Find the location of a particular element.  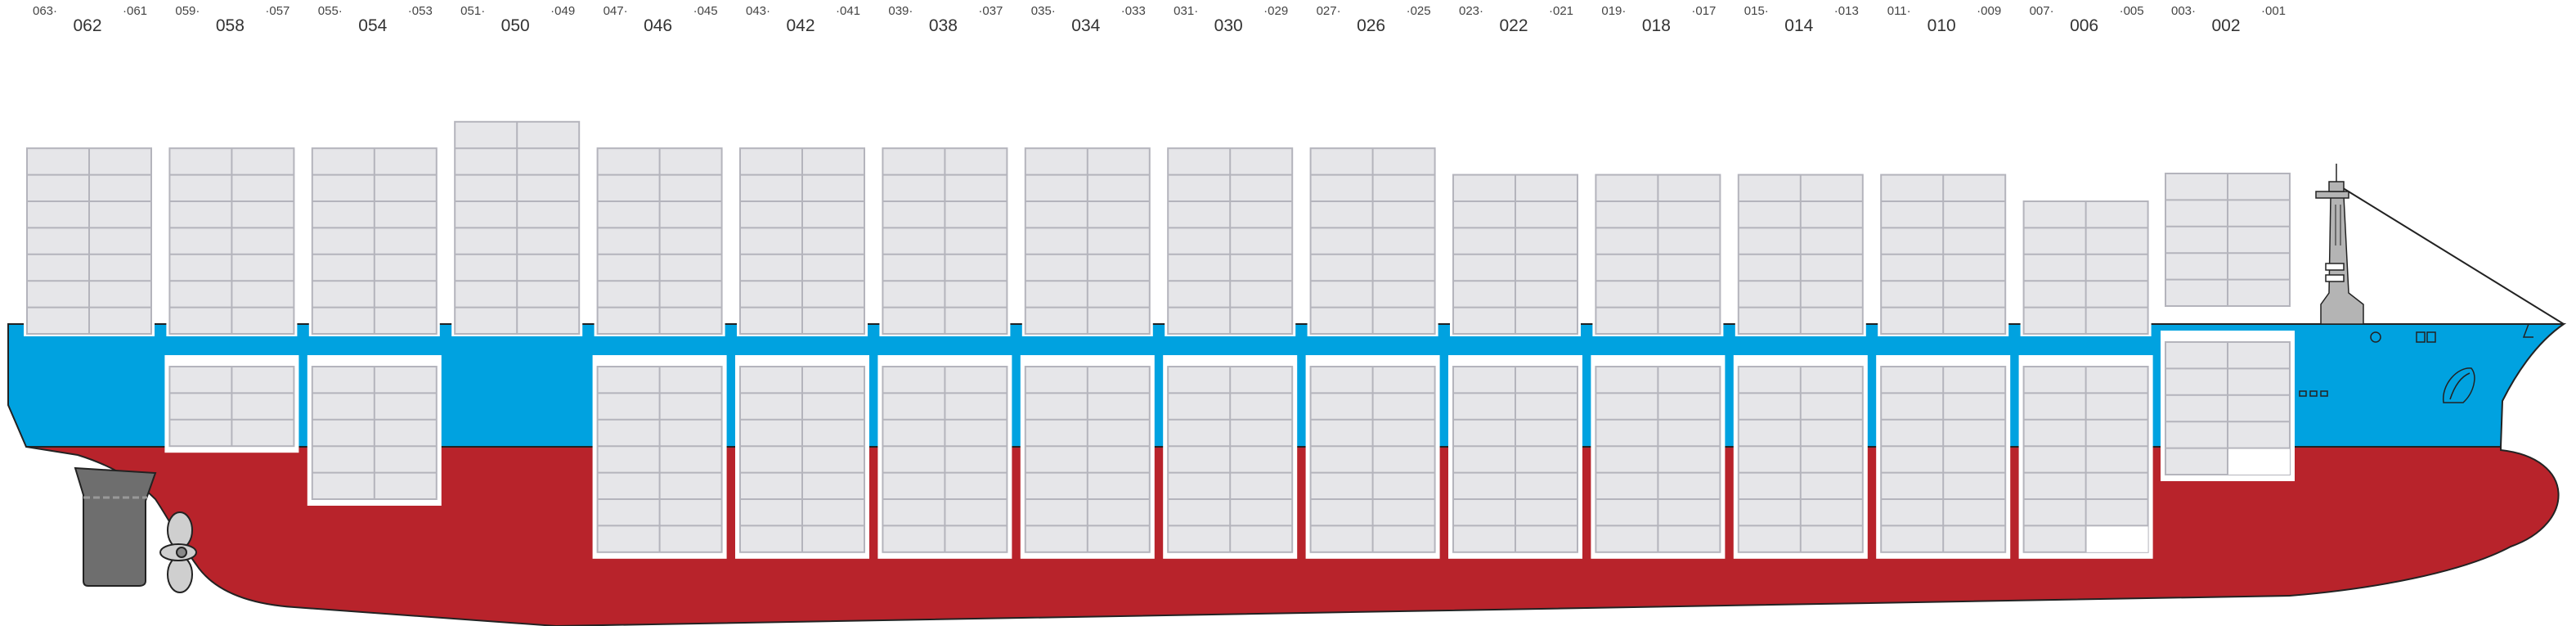

bay-label: 050 is located at coordinates (516, 25).